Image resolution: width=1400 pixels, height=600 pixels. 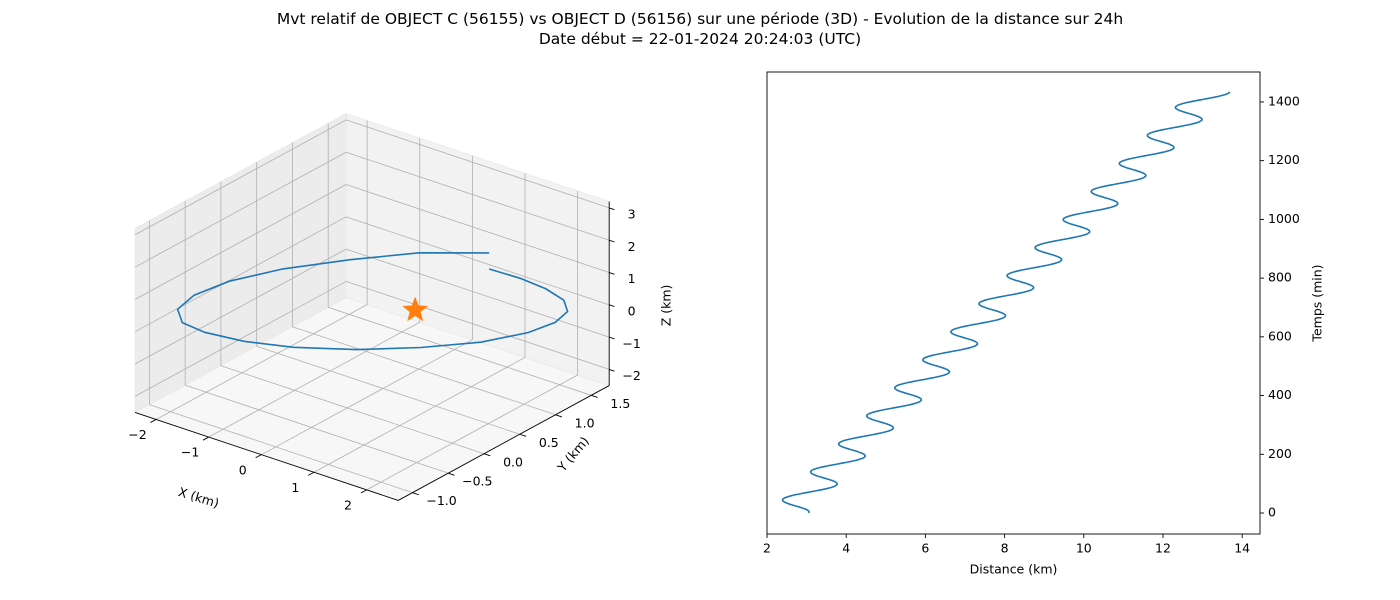 What do you see at coordinates (1280, 453) in the screenshot?
I see `y-tick-label: 200` at bounding box center [1280, 453].